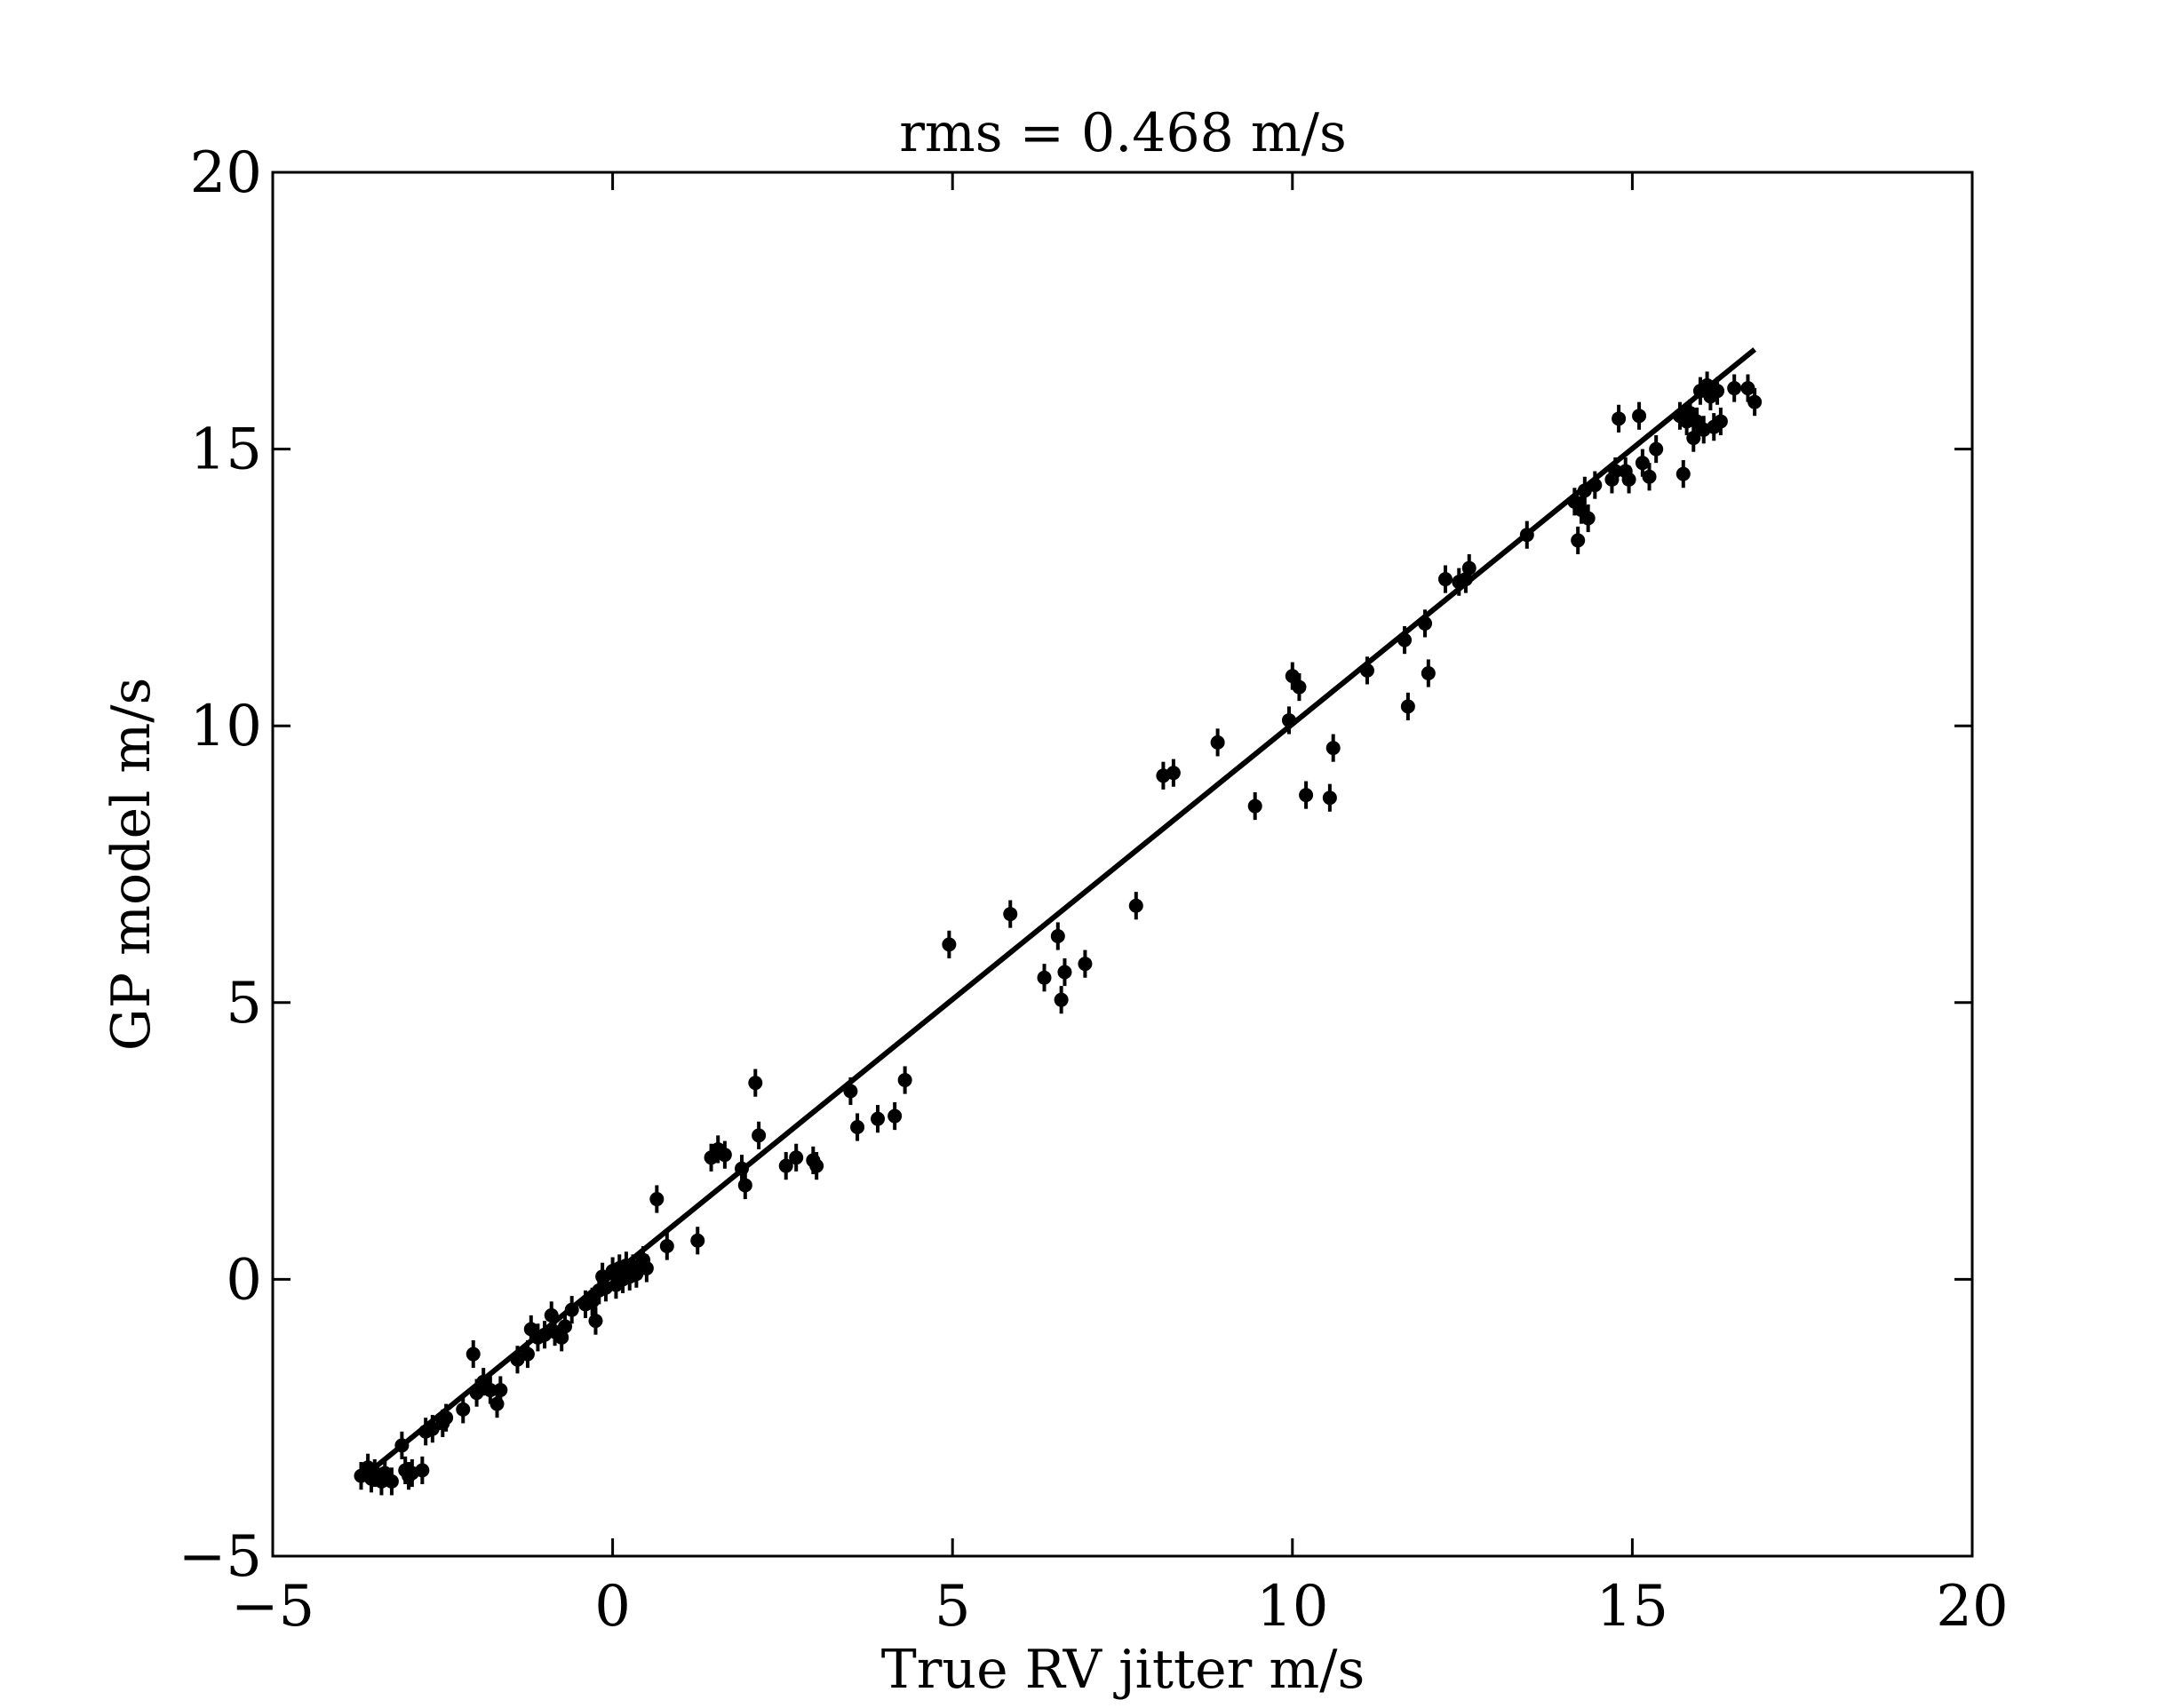 The width and height of the screenshot is (2165, 1708). I want to click on x-tick-label: 0, so click(612, 1607).